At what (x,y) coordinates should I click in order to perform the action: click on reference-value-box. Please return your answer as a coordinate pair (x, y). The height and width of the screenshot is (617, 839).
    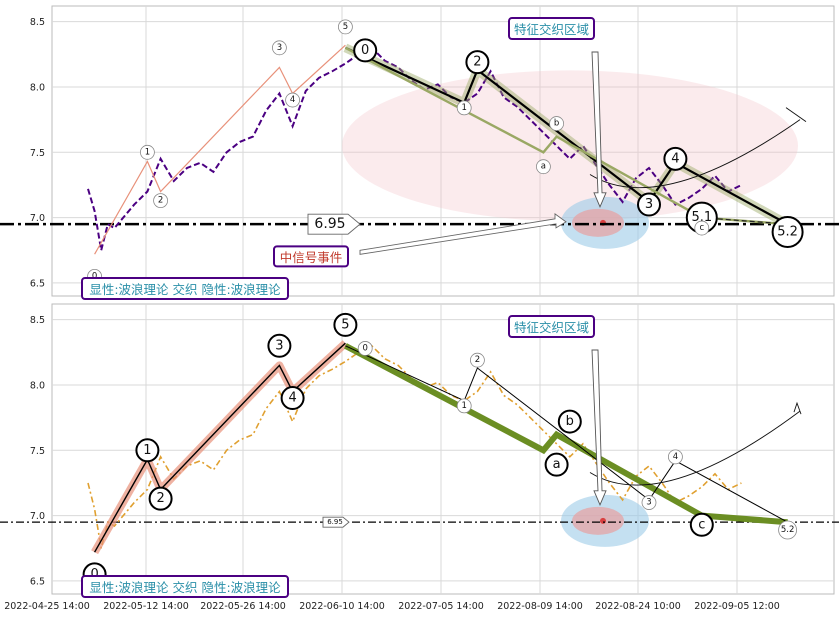
    Looking at the image, I should click on (336, 522).